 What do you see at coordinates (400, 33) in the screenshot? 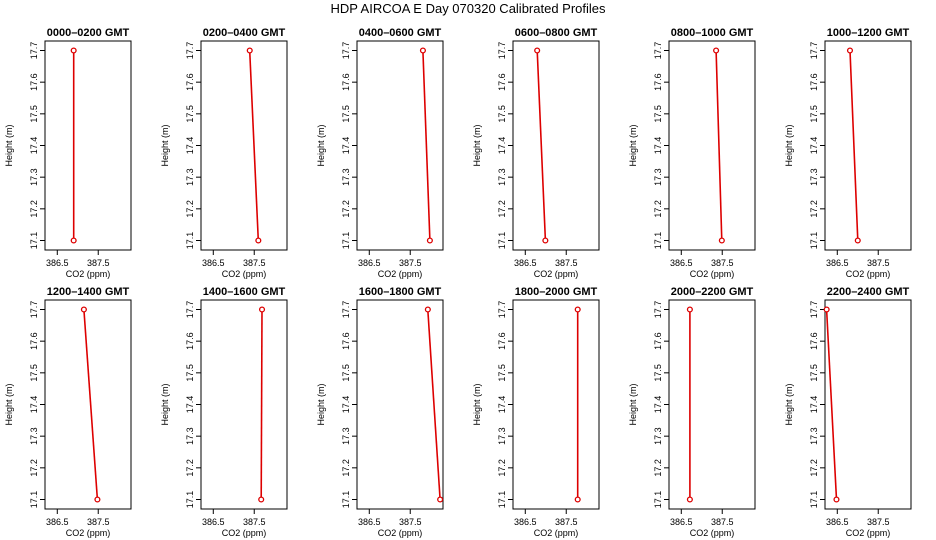
I see `panel-title: 0400–0600 GMT` at bounding box center [400, 33].